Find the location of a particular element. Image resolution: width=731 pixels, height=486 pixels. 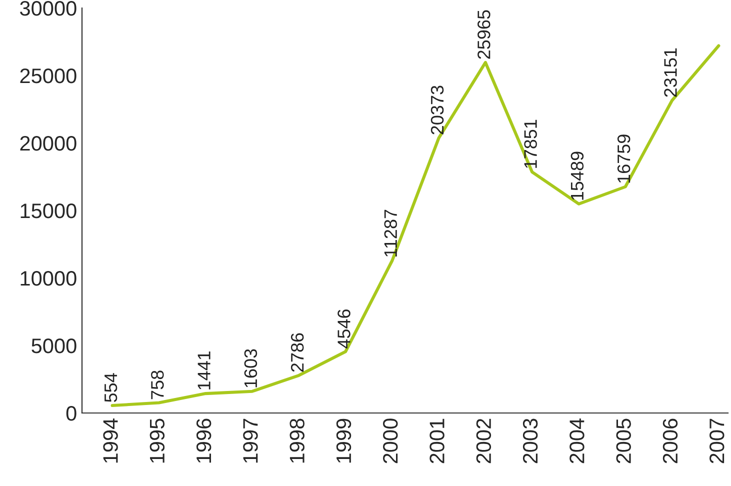

x-tick-label: 2007 is located at coordinates (717, 441).